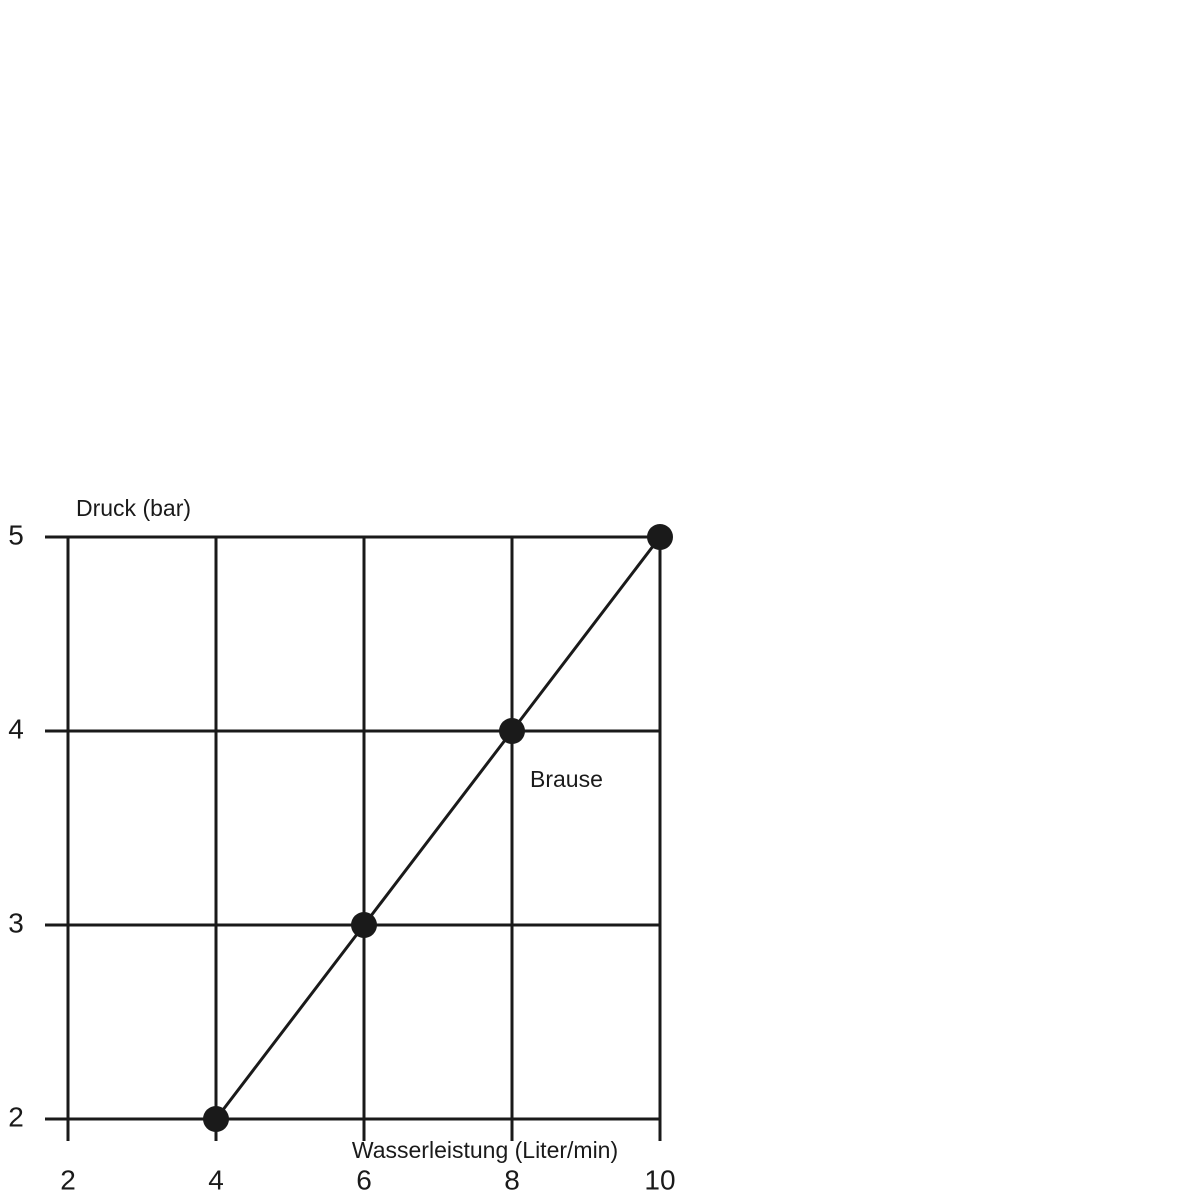 Image resolution: width=1200 pixels, height=1200 pixels. Describe the element at coordinates (68, 1179) in the screenshot. I see `x-tick-label: 2` at that location.